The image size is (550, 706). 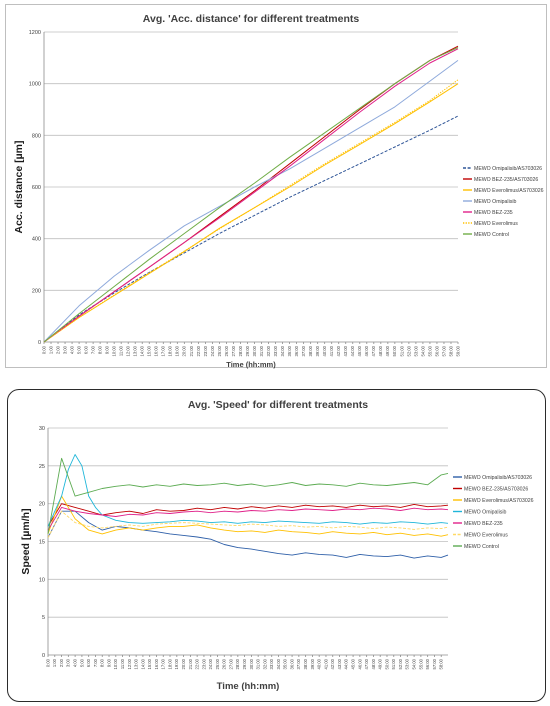 I want to click on x-tick-label: 8:00, so click(x=102, y=662).